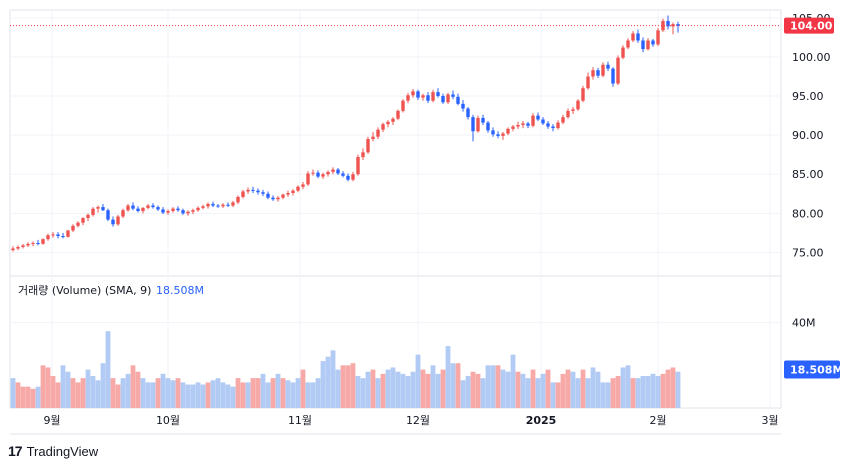 This screenshot has width=860, height=468. What do you see at coordinates (808, 135) in the screenshot?
I see `price-tick-label: 90.00` at bounding box center [808, 135].